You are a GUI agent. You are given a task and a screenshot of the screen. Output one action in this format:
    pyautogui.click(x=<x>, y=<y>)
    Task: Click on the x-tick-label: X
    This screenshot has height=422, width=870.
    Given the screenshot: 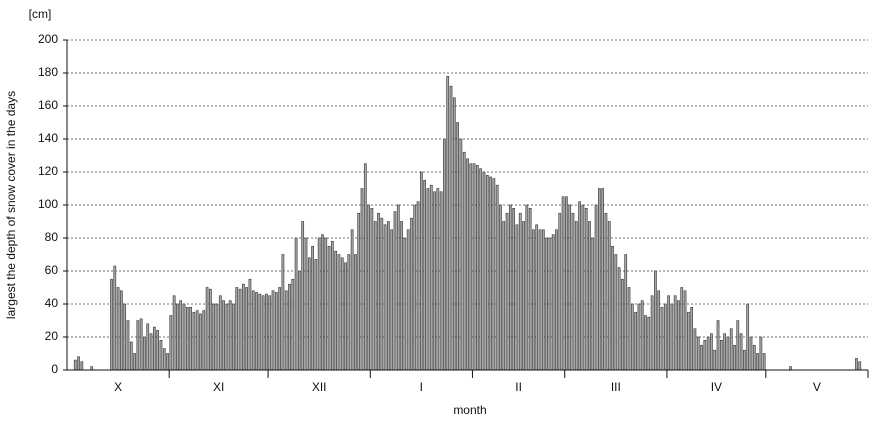 What is the action you would take?
    pyautogui.click(x=118, y=387)
    